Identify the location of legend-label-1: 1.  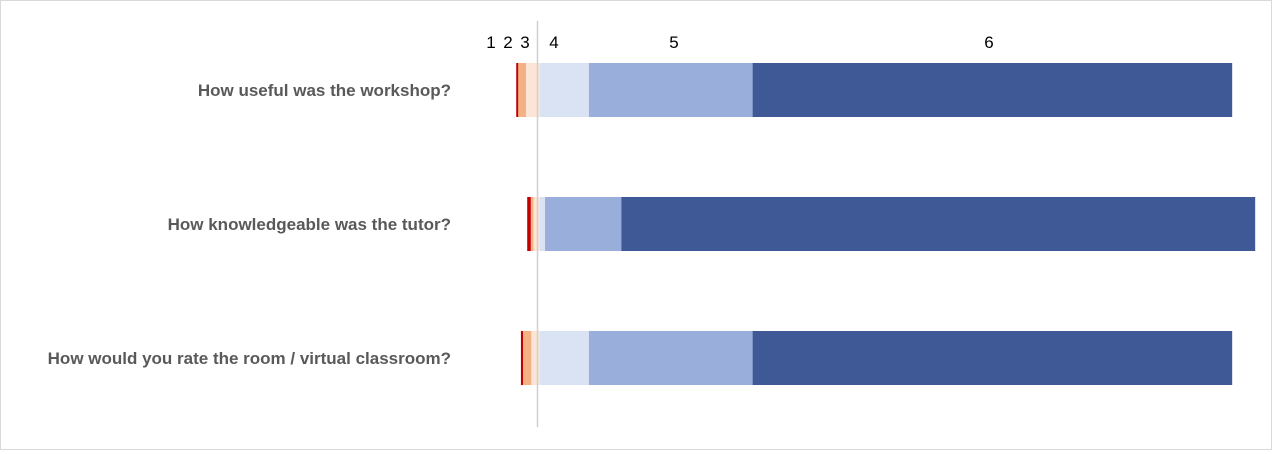
(490, 42).